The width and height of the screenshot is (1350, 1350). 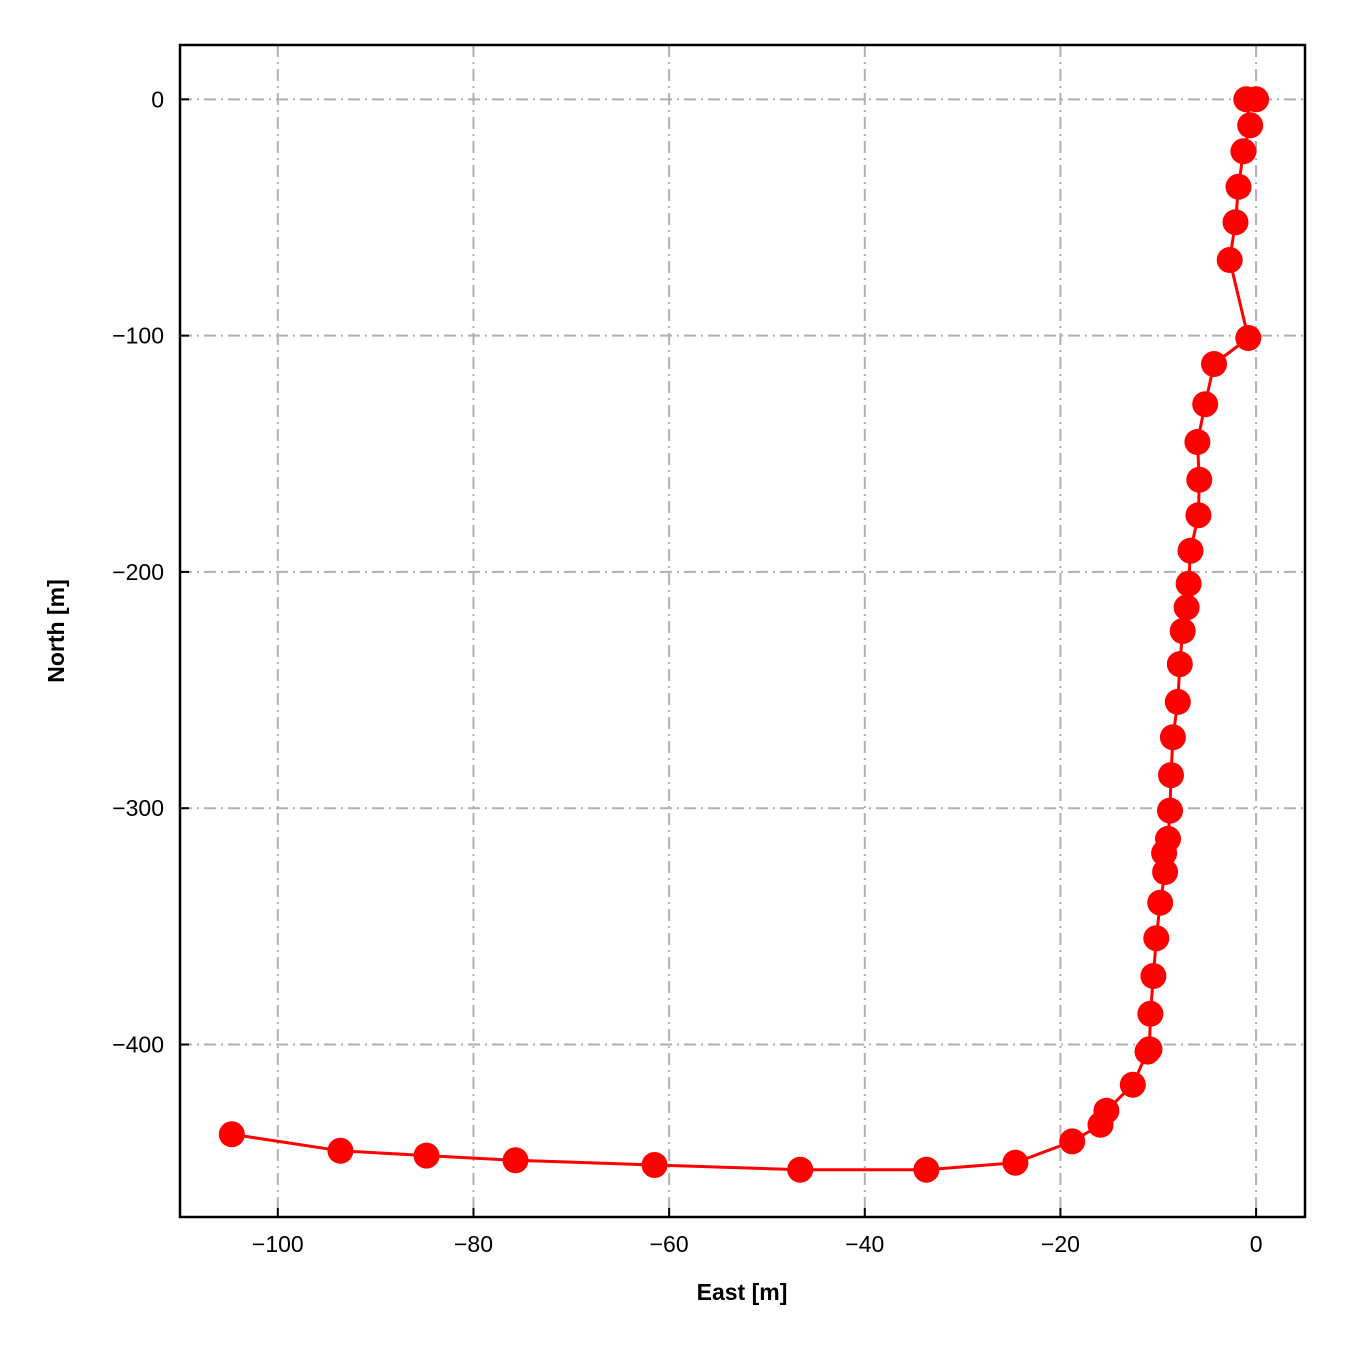 What do you see at coordinates (864, 1244) in the screenshot?
I see `x-tick-label: −40` at bounding box center [864, 1244].